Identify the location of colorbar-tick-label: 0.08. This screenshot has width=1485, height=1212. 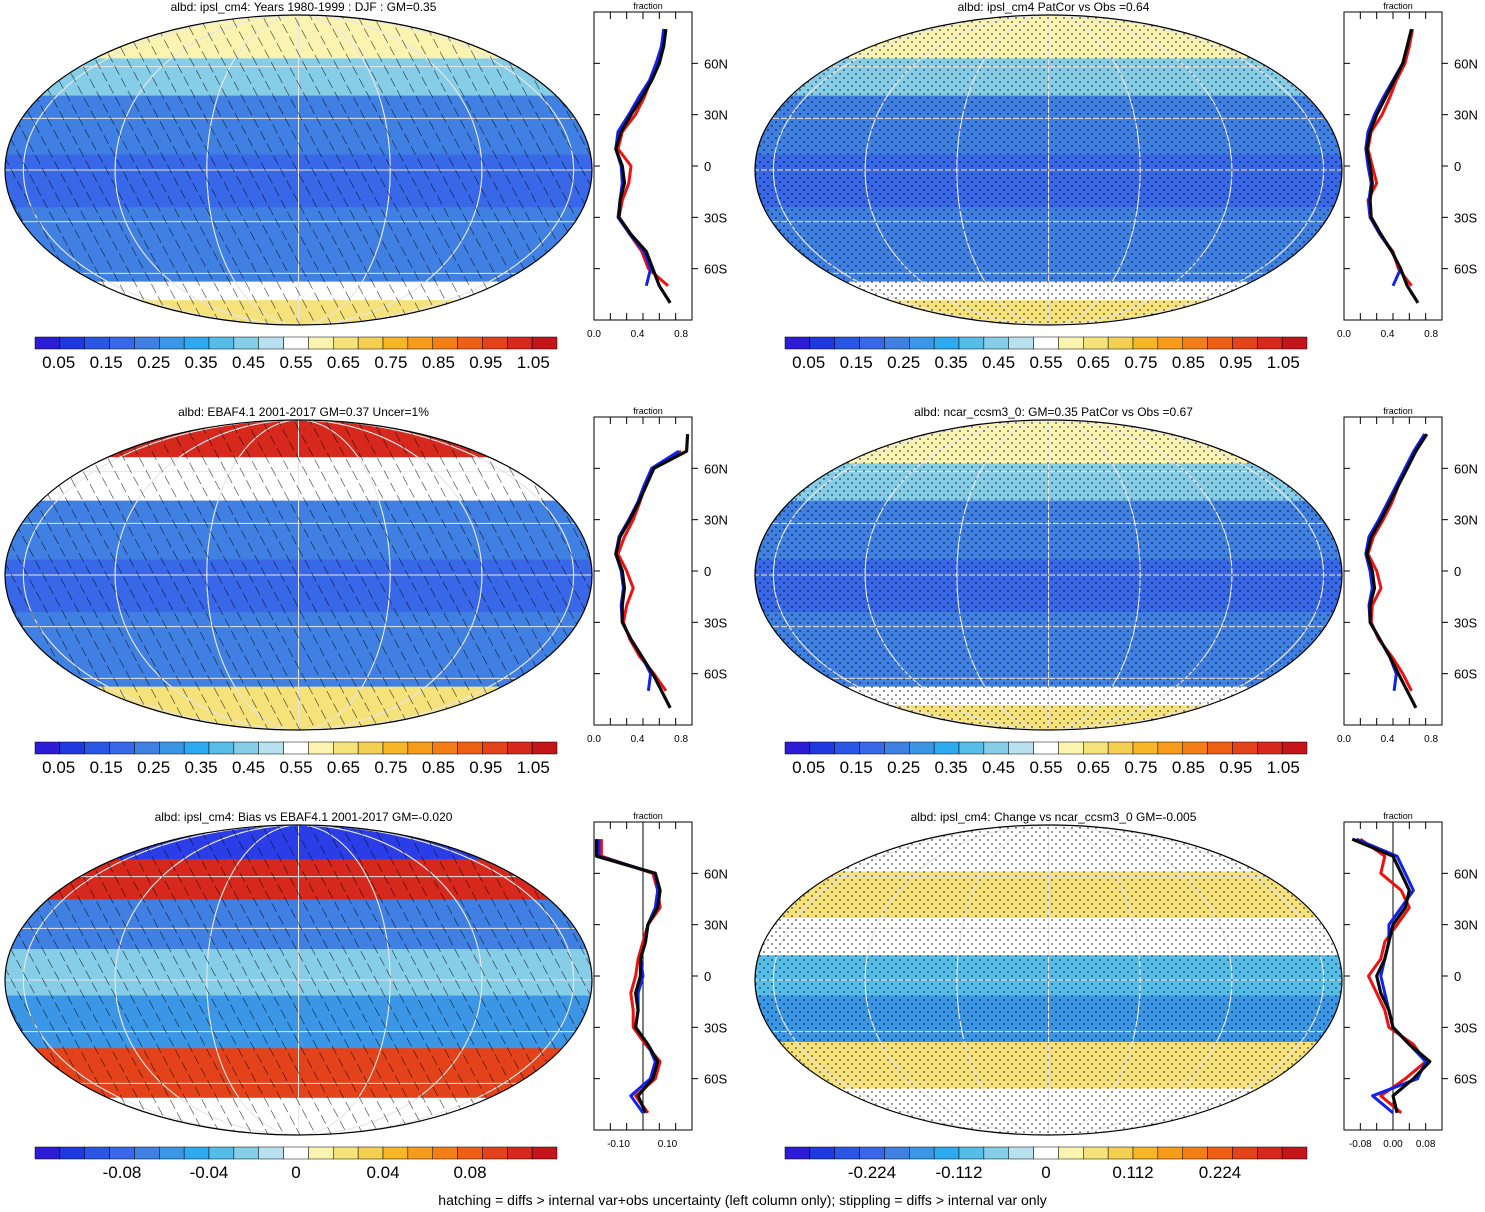
(469, 1172).